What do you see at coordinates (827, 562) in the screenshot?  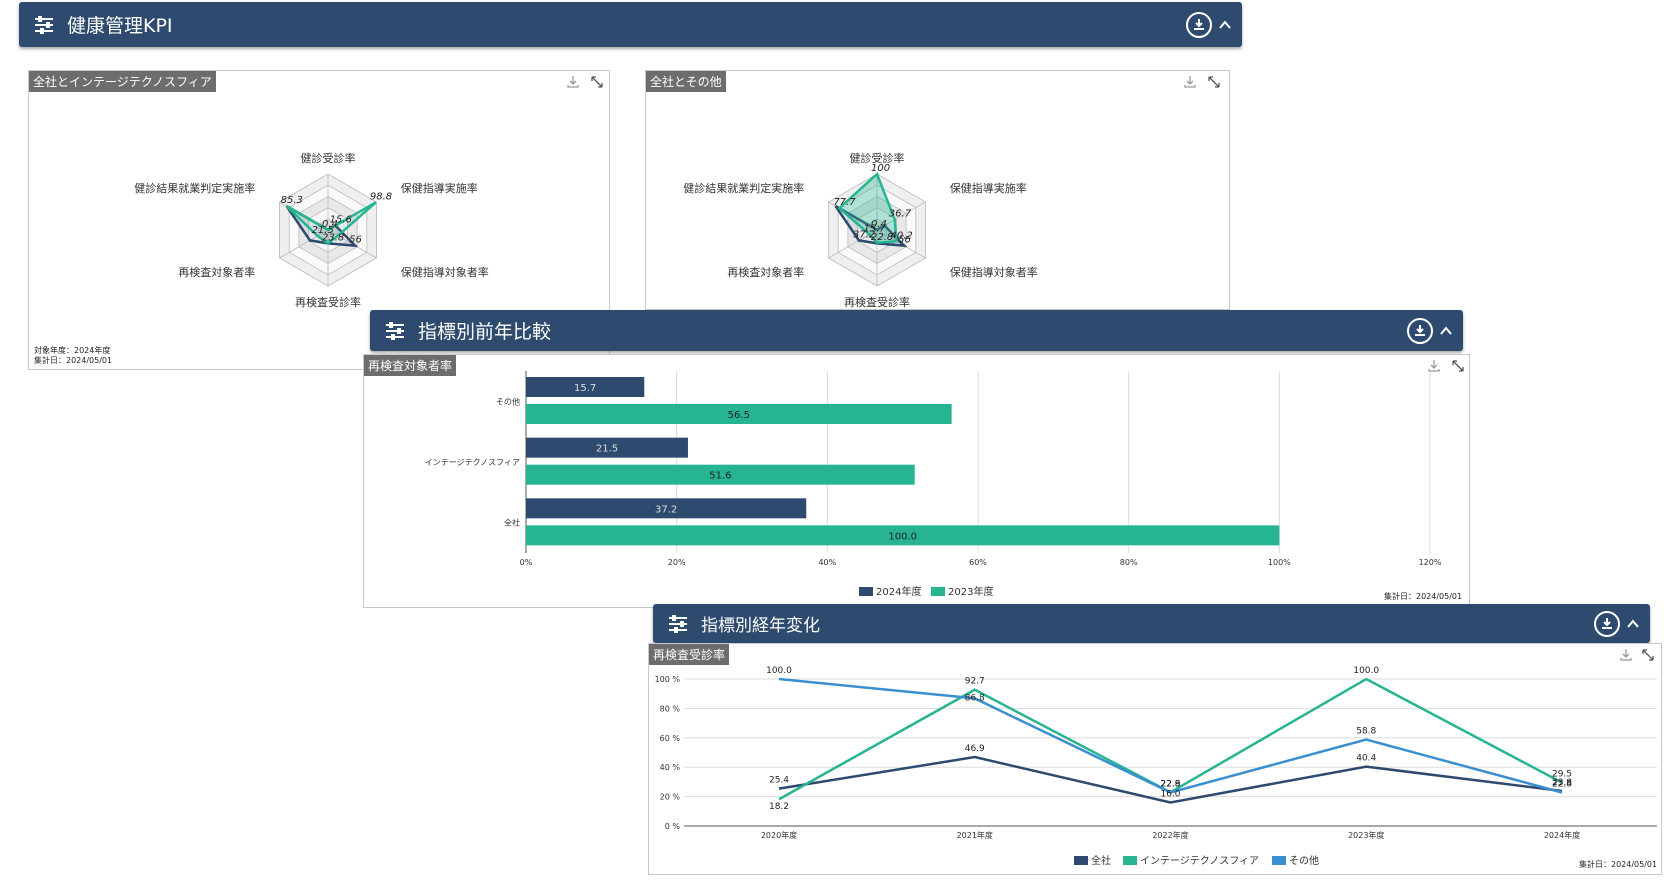 I see `bar-x-tick-label: 40%` at bounding box center [827, 562].